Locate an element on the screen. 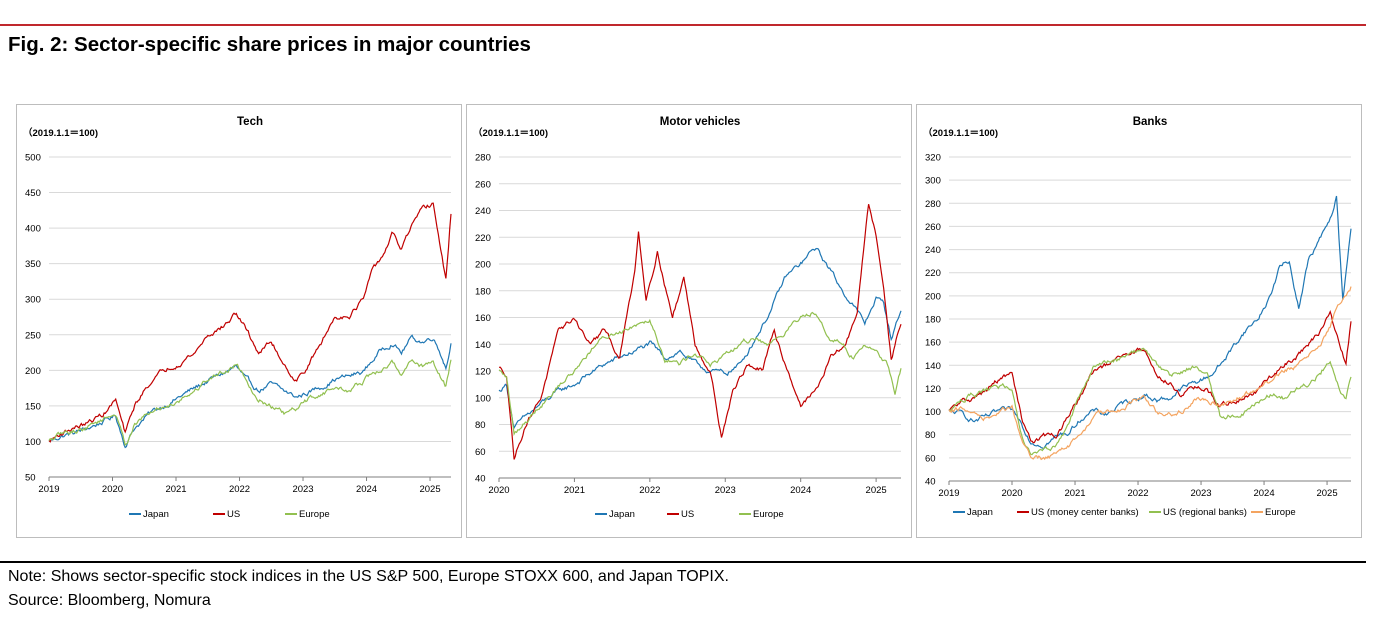 The image size is (1375, 641). figure-source: Source: Bloomberg, Nomura is located at coordinates (109, 600).